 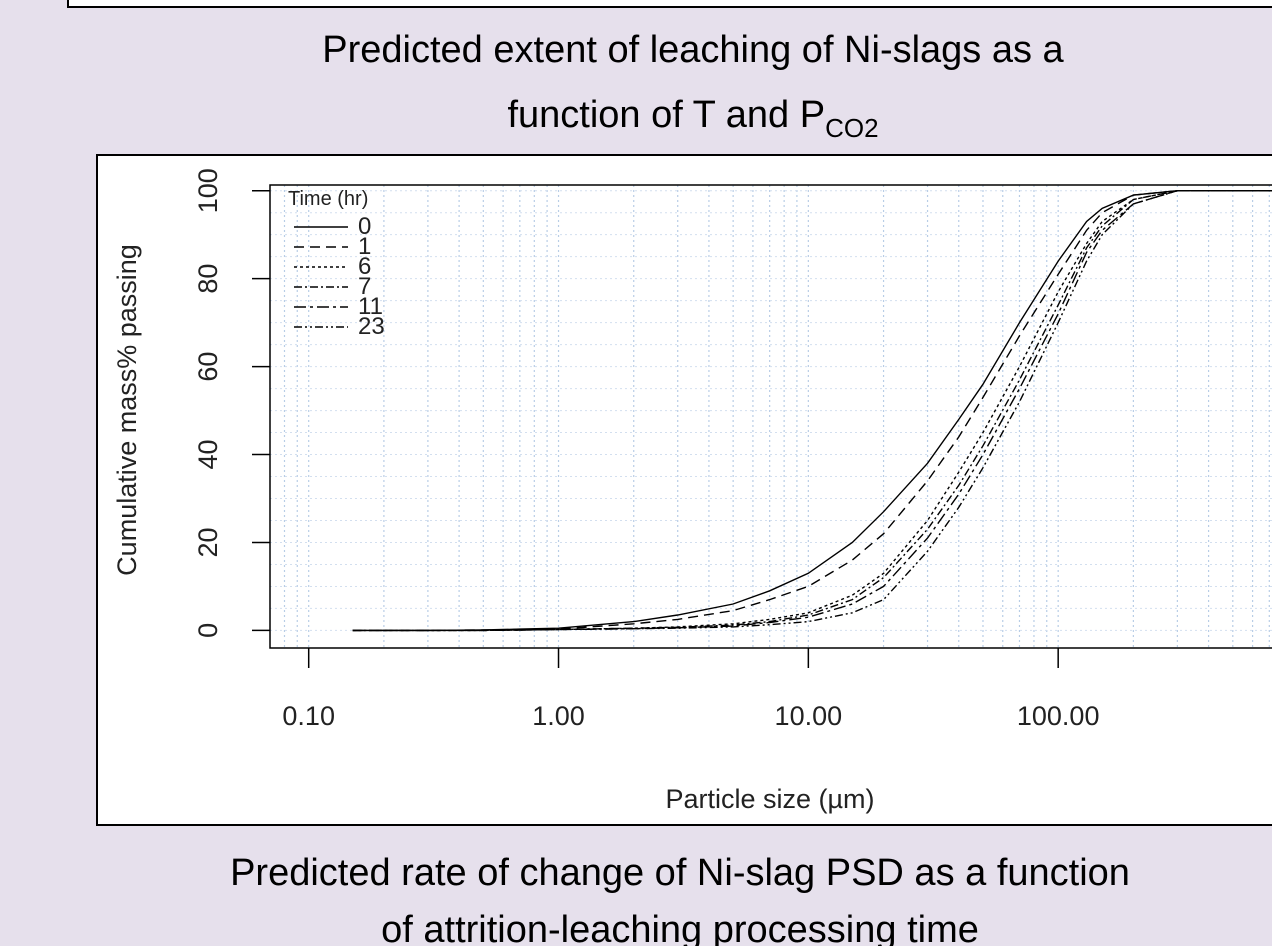 I want to click on x-tick-label: 0.10, so click(x=308, y=716).